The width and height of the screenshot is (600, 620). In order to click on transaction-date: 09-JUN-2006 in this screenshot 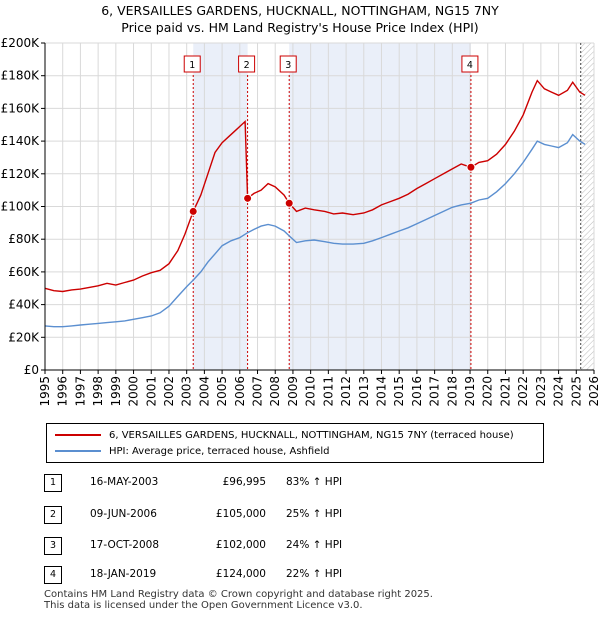, I will do `click(123, 514)`.